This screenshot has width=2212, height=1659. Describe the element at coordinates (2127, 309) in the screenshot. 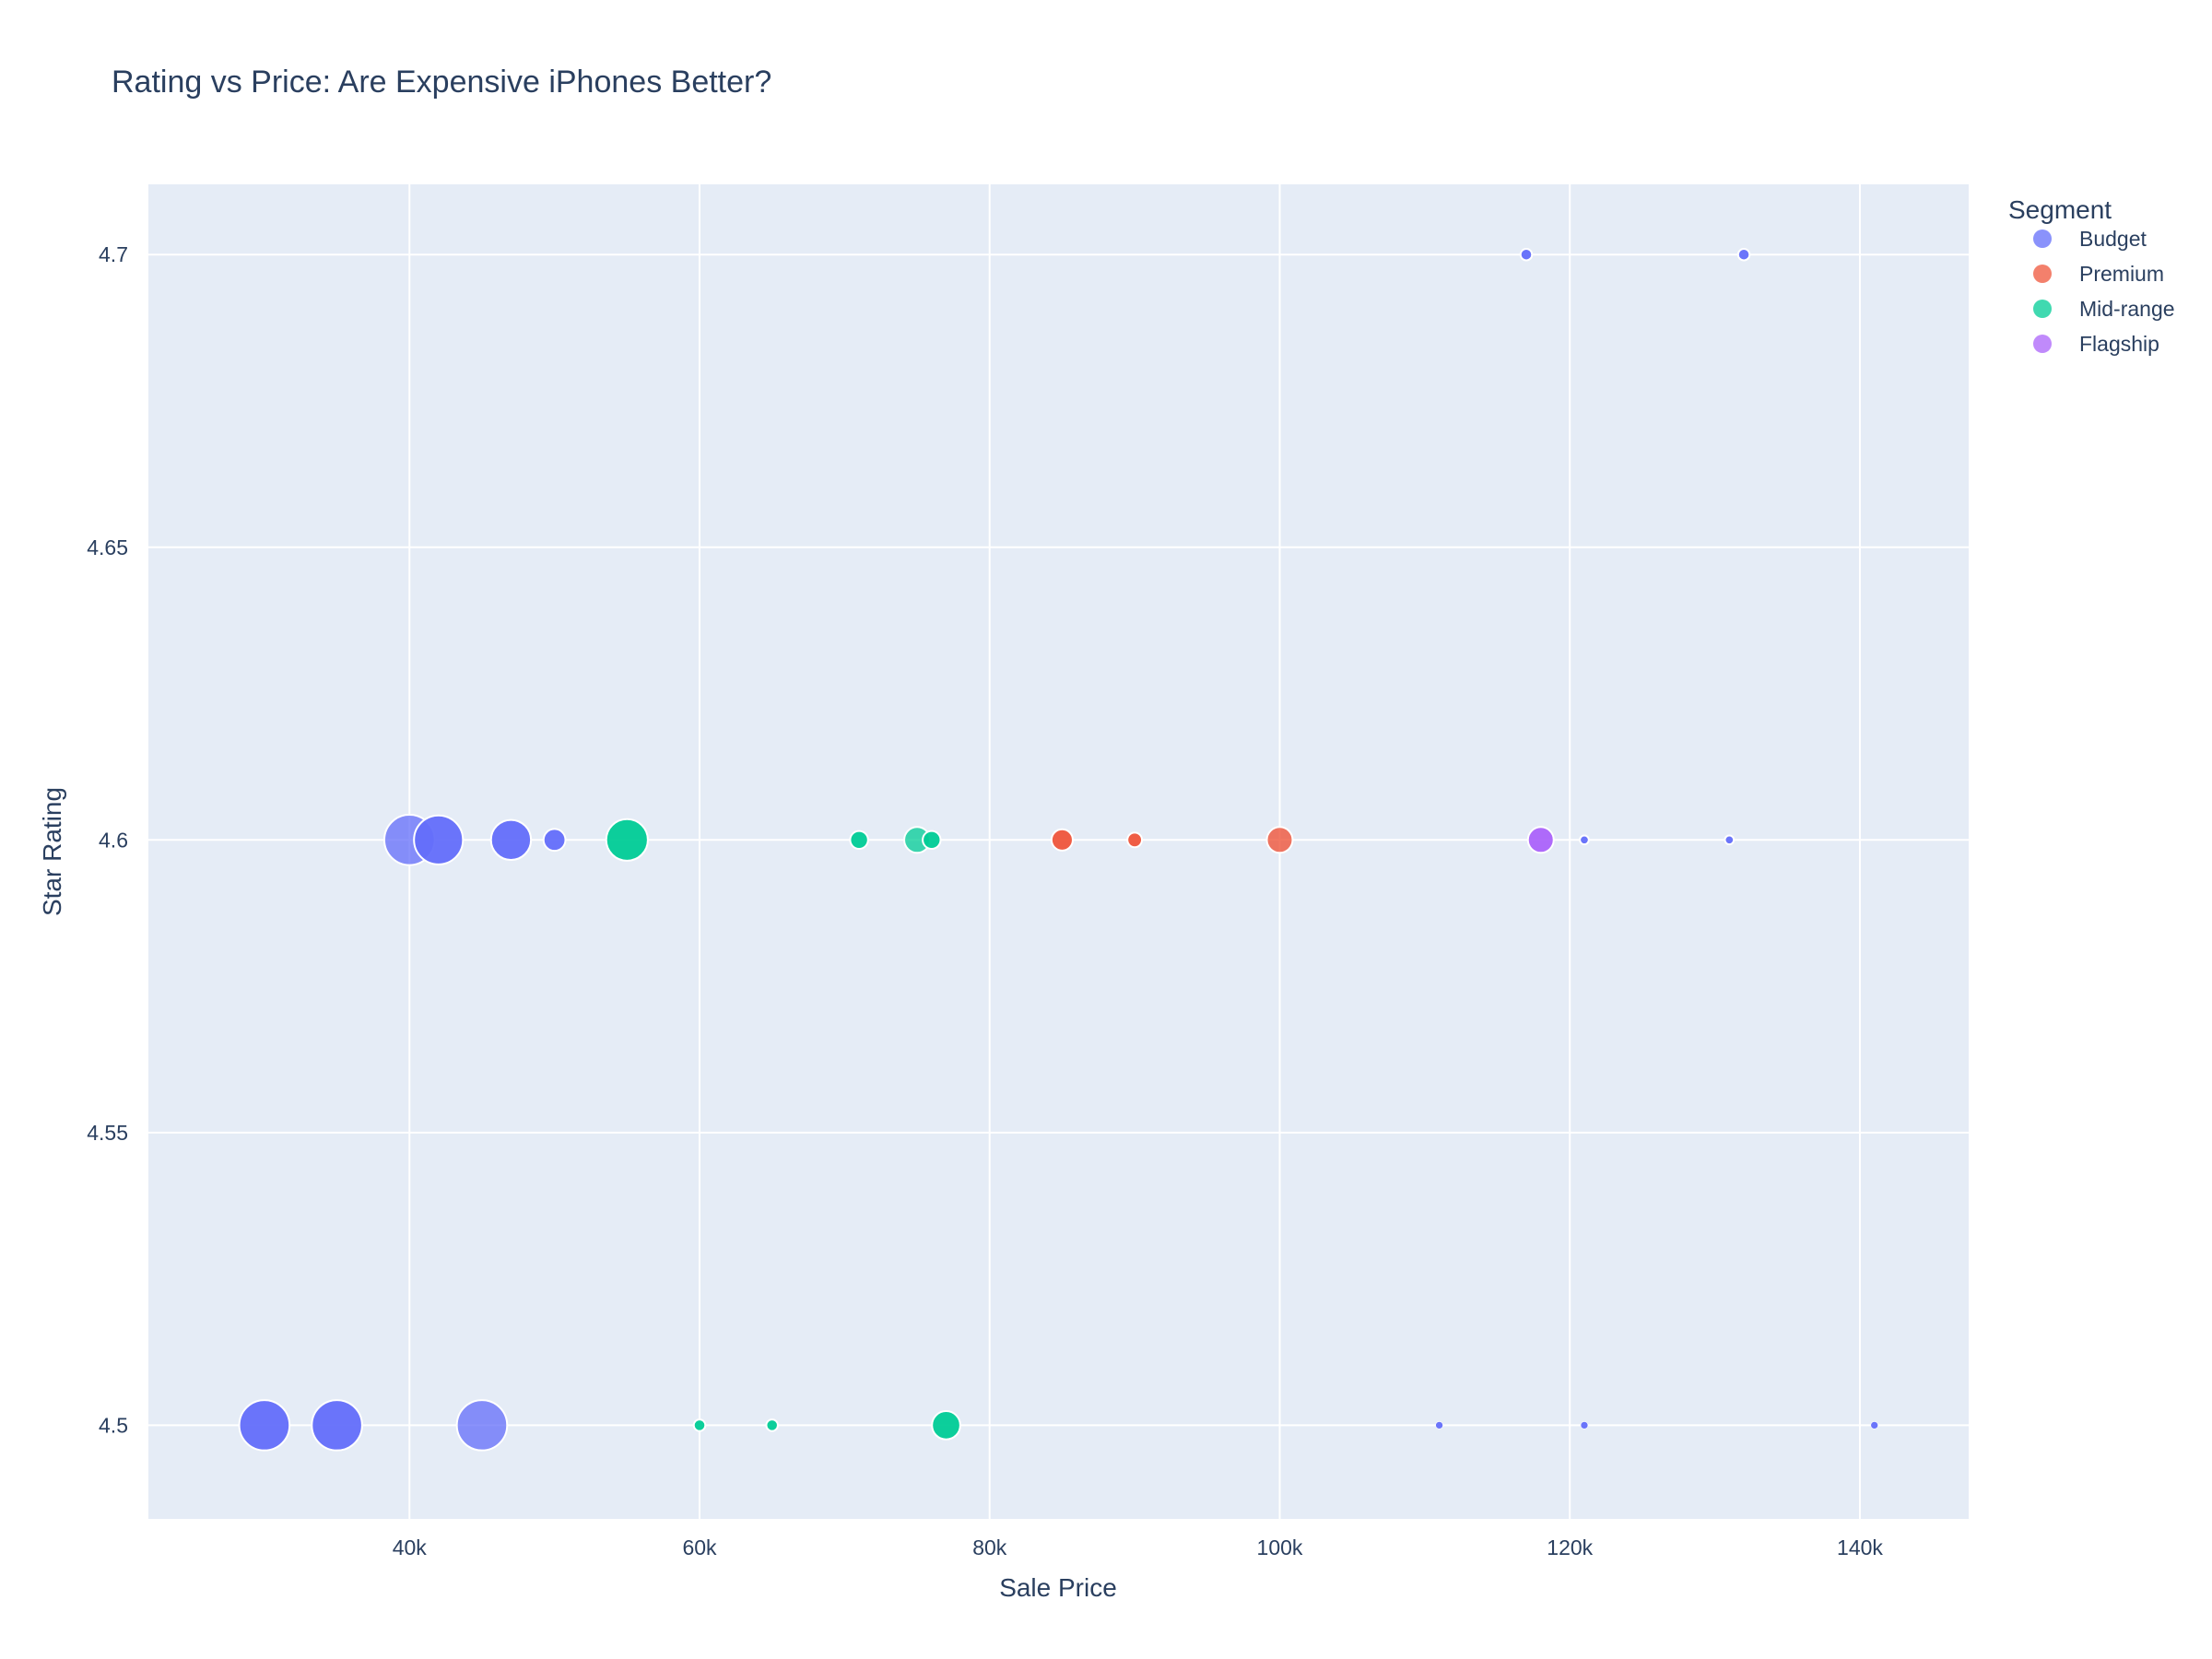

I see `legend-label: Mid-range` at that location.